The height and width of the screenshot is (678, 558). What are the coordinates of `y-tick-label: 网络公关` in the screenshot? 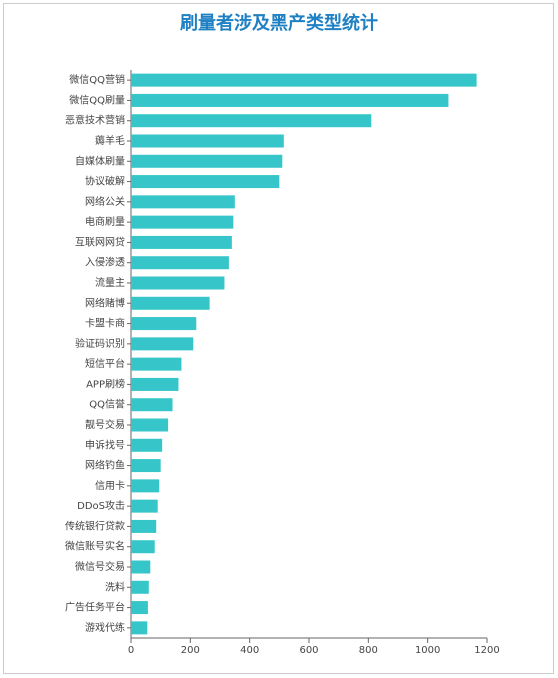 It's located at (105, 201).